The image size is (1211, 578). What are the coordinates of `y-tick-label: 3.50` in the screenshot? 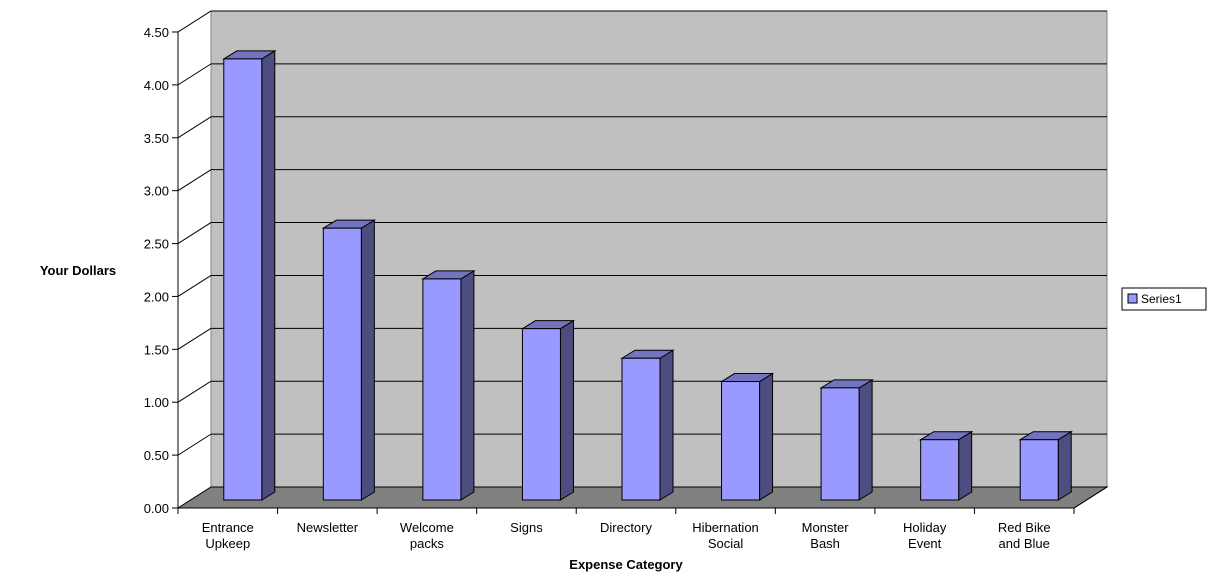 It's located at (156, 138).